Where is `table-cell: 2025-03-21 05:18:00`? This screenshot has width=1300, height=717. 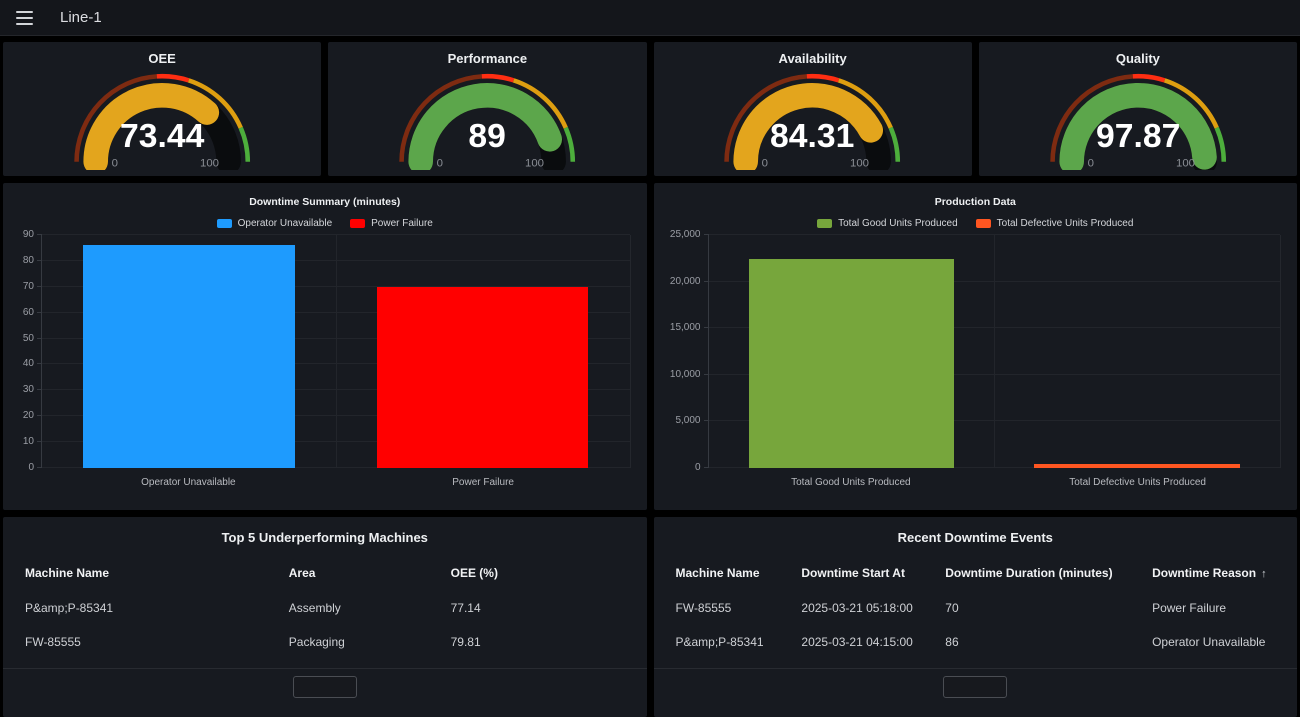
table-cell: 2025-03-21 05:18:00 is located at coordinates (857, 608).